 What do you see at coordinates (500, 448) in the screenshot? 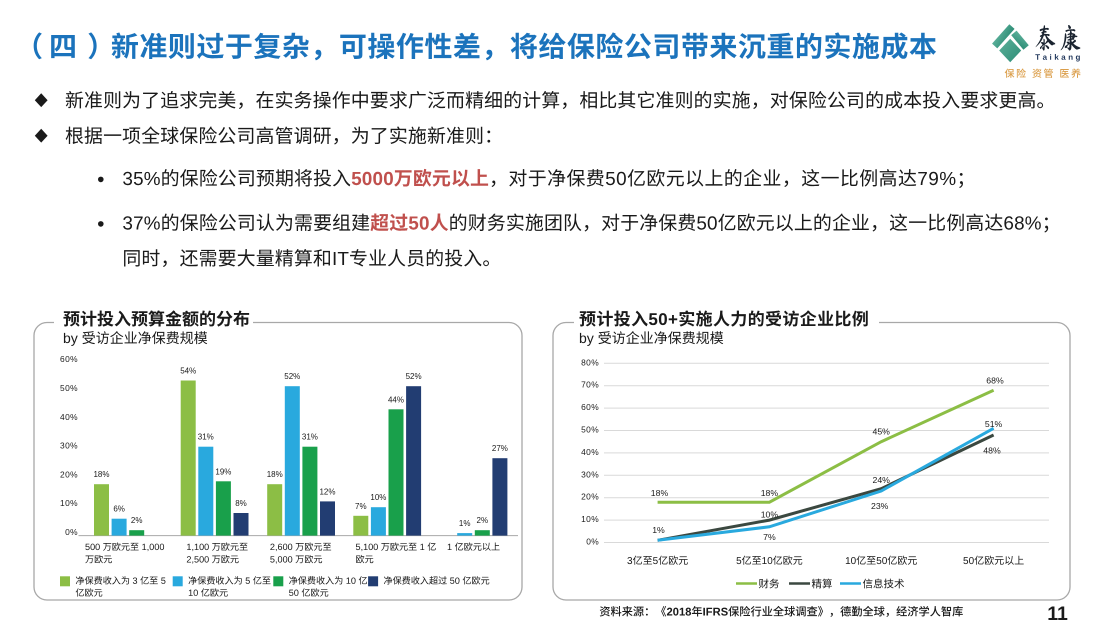
I see `svg-text: 27%` at bounding box center [500, 448].